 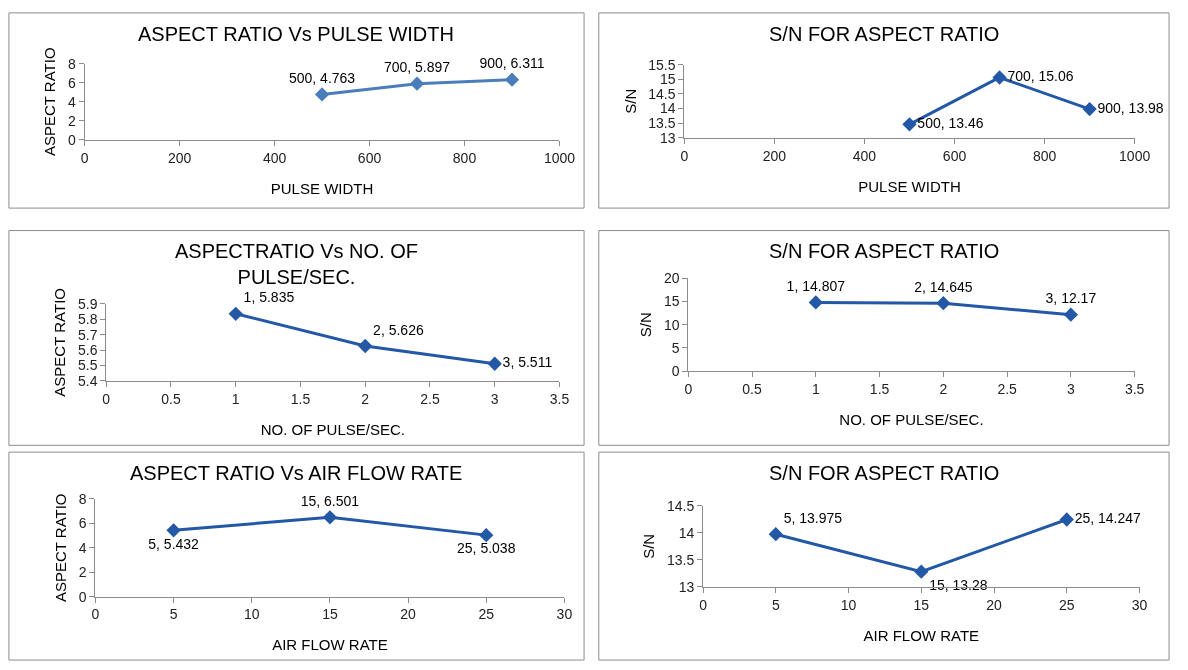 What do you see at coordinates (330, 500) in the screenshot?
I see `data-label: 15, 6.501` at bounding box center [330, 500].